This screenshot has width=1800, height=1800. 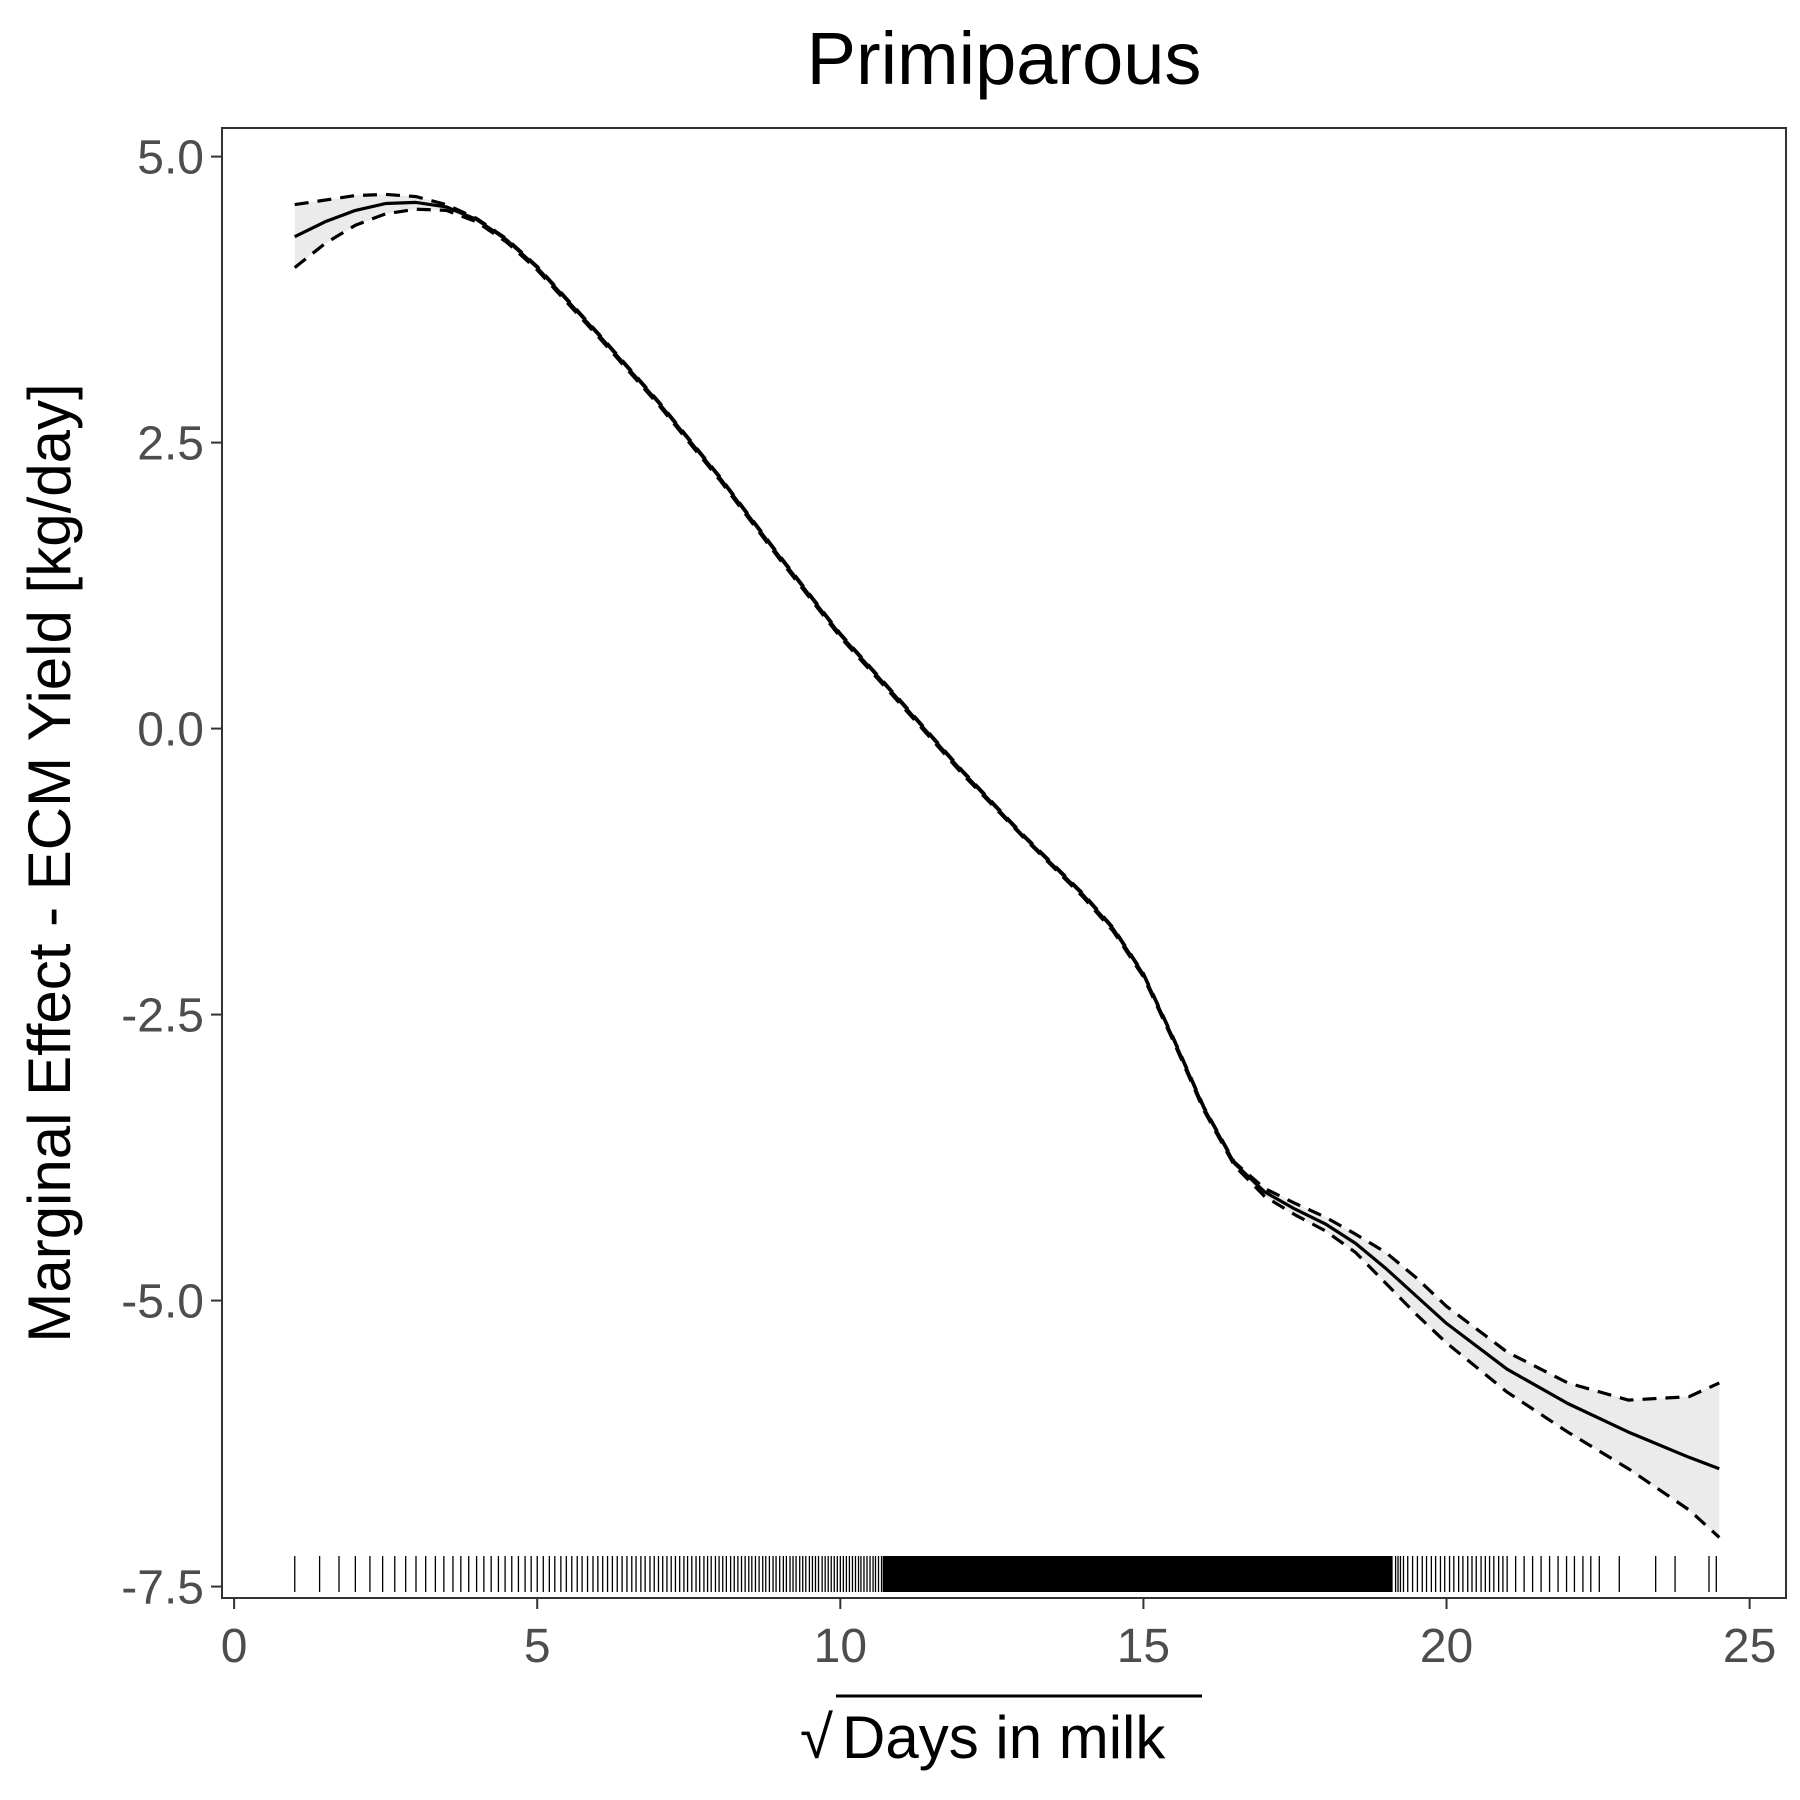 What do you see at coordinates (170, 158) in the screenshot?
I see `y-tick-label: 5.0` at bounding box center [170, 158].